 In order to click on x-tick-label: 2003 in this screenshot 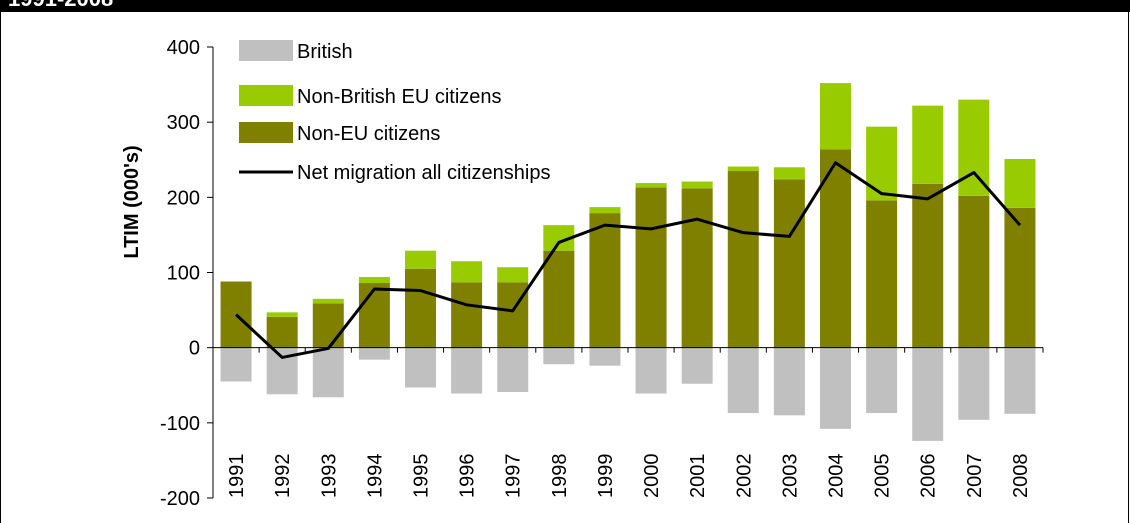, I will do `click(790, 476)`.